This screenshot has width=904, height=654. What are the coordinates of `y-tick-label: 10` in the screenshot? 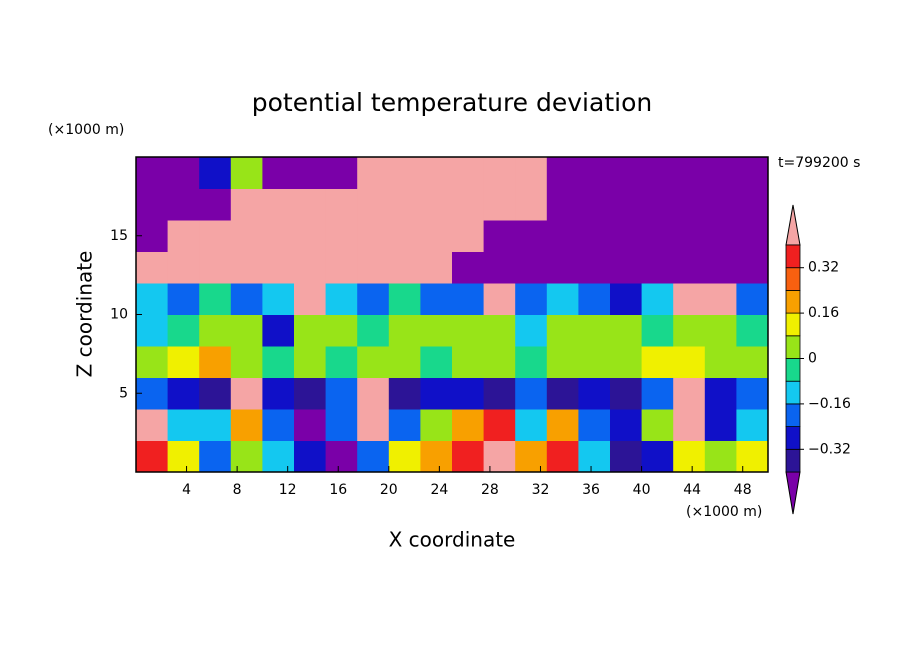 It's located at (119, 315).